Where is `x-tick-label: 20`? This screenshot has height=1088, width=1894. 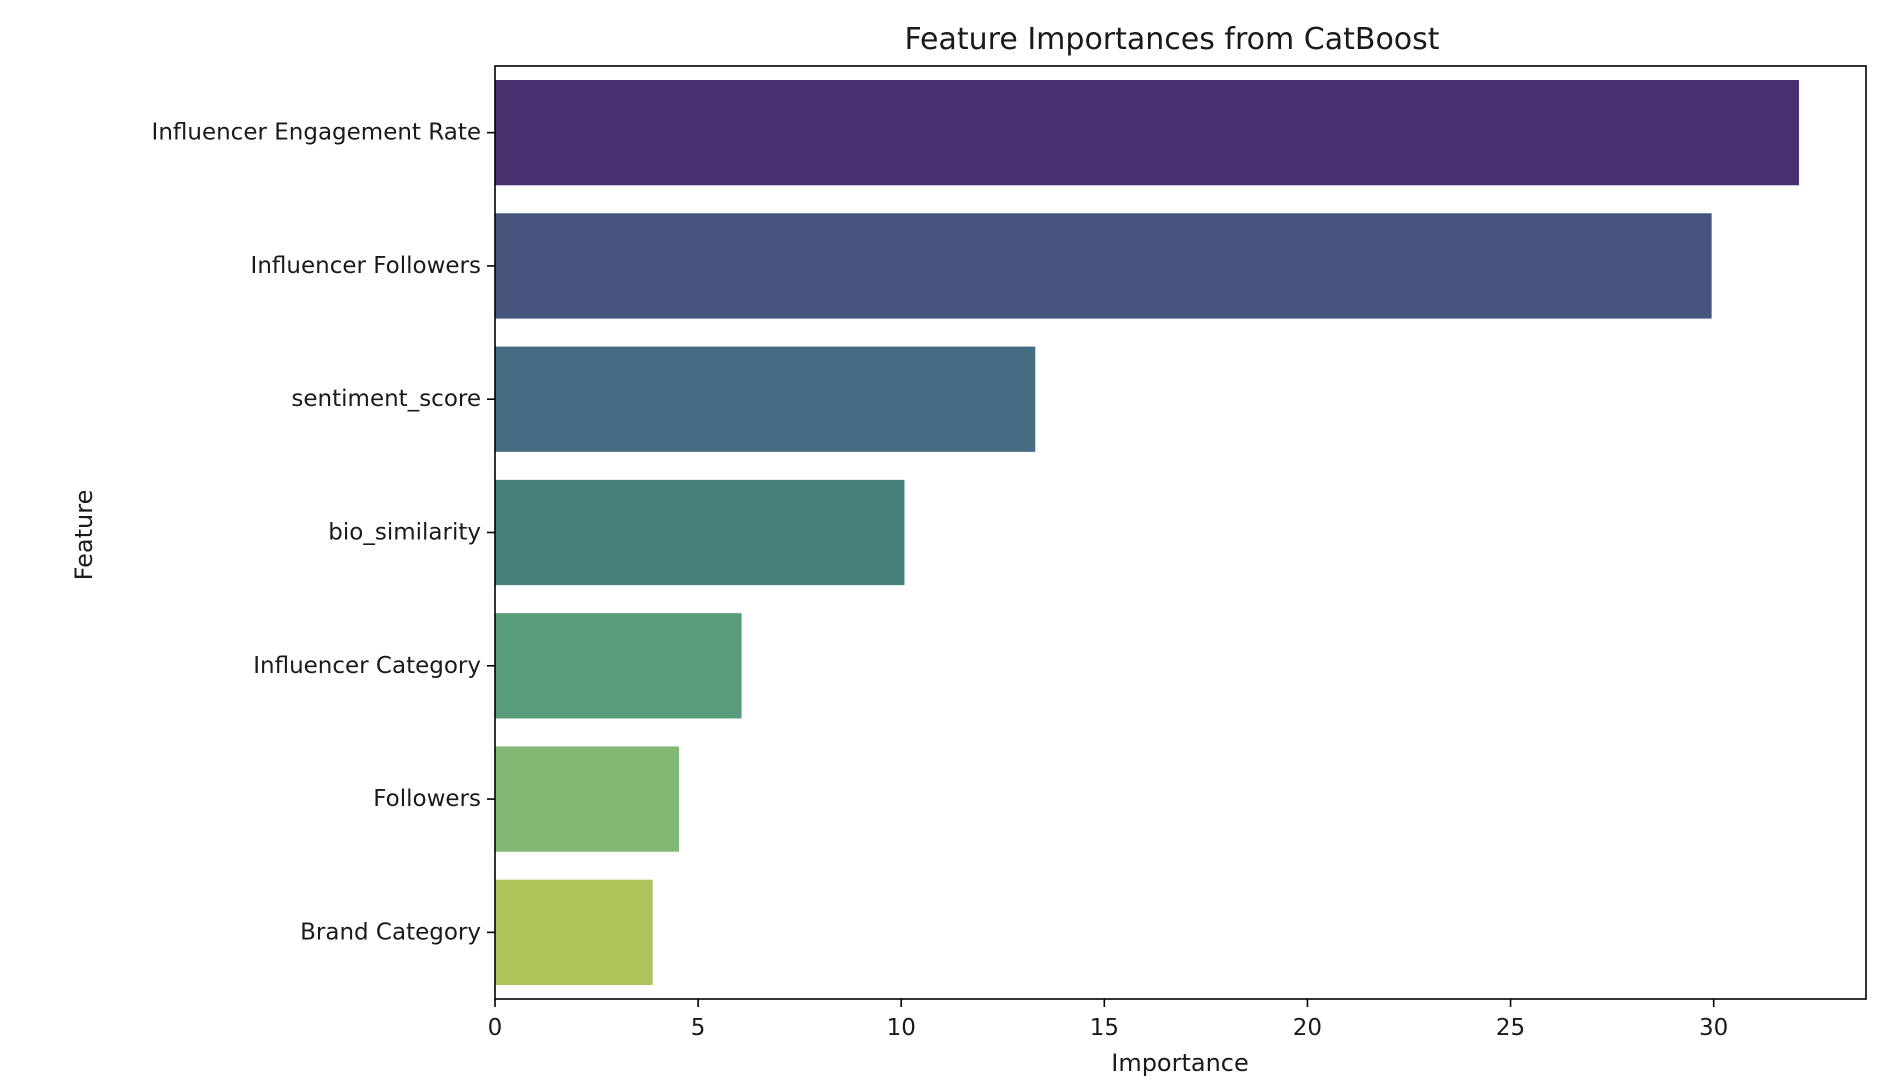 x-tick-label: 20 is located at coordinates (1307, 1028).